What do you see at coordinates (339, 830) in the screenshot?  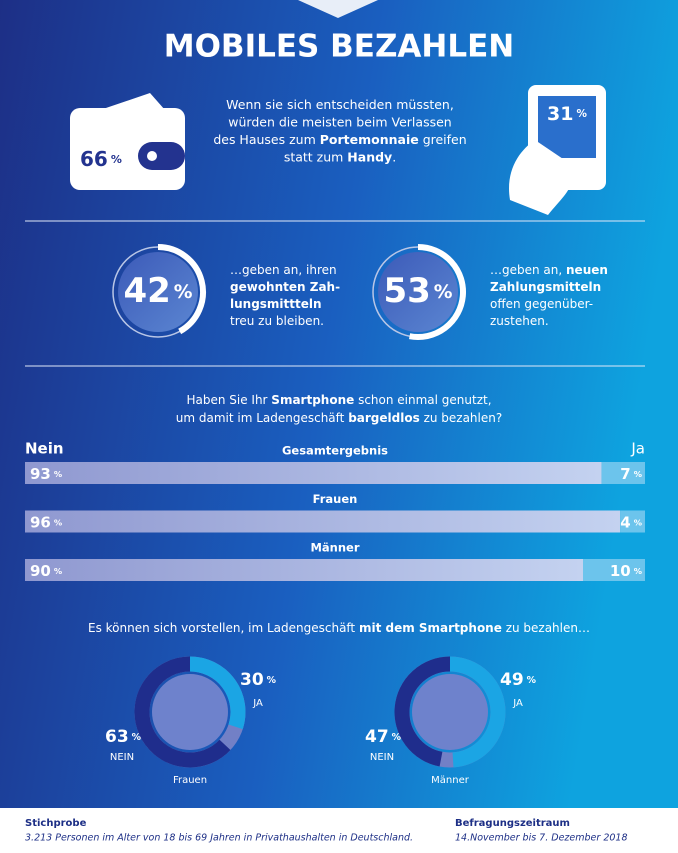 I see `footer-bg` at bounding box center [339, 830].